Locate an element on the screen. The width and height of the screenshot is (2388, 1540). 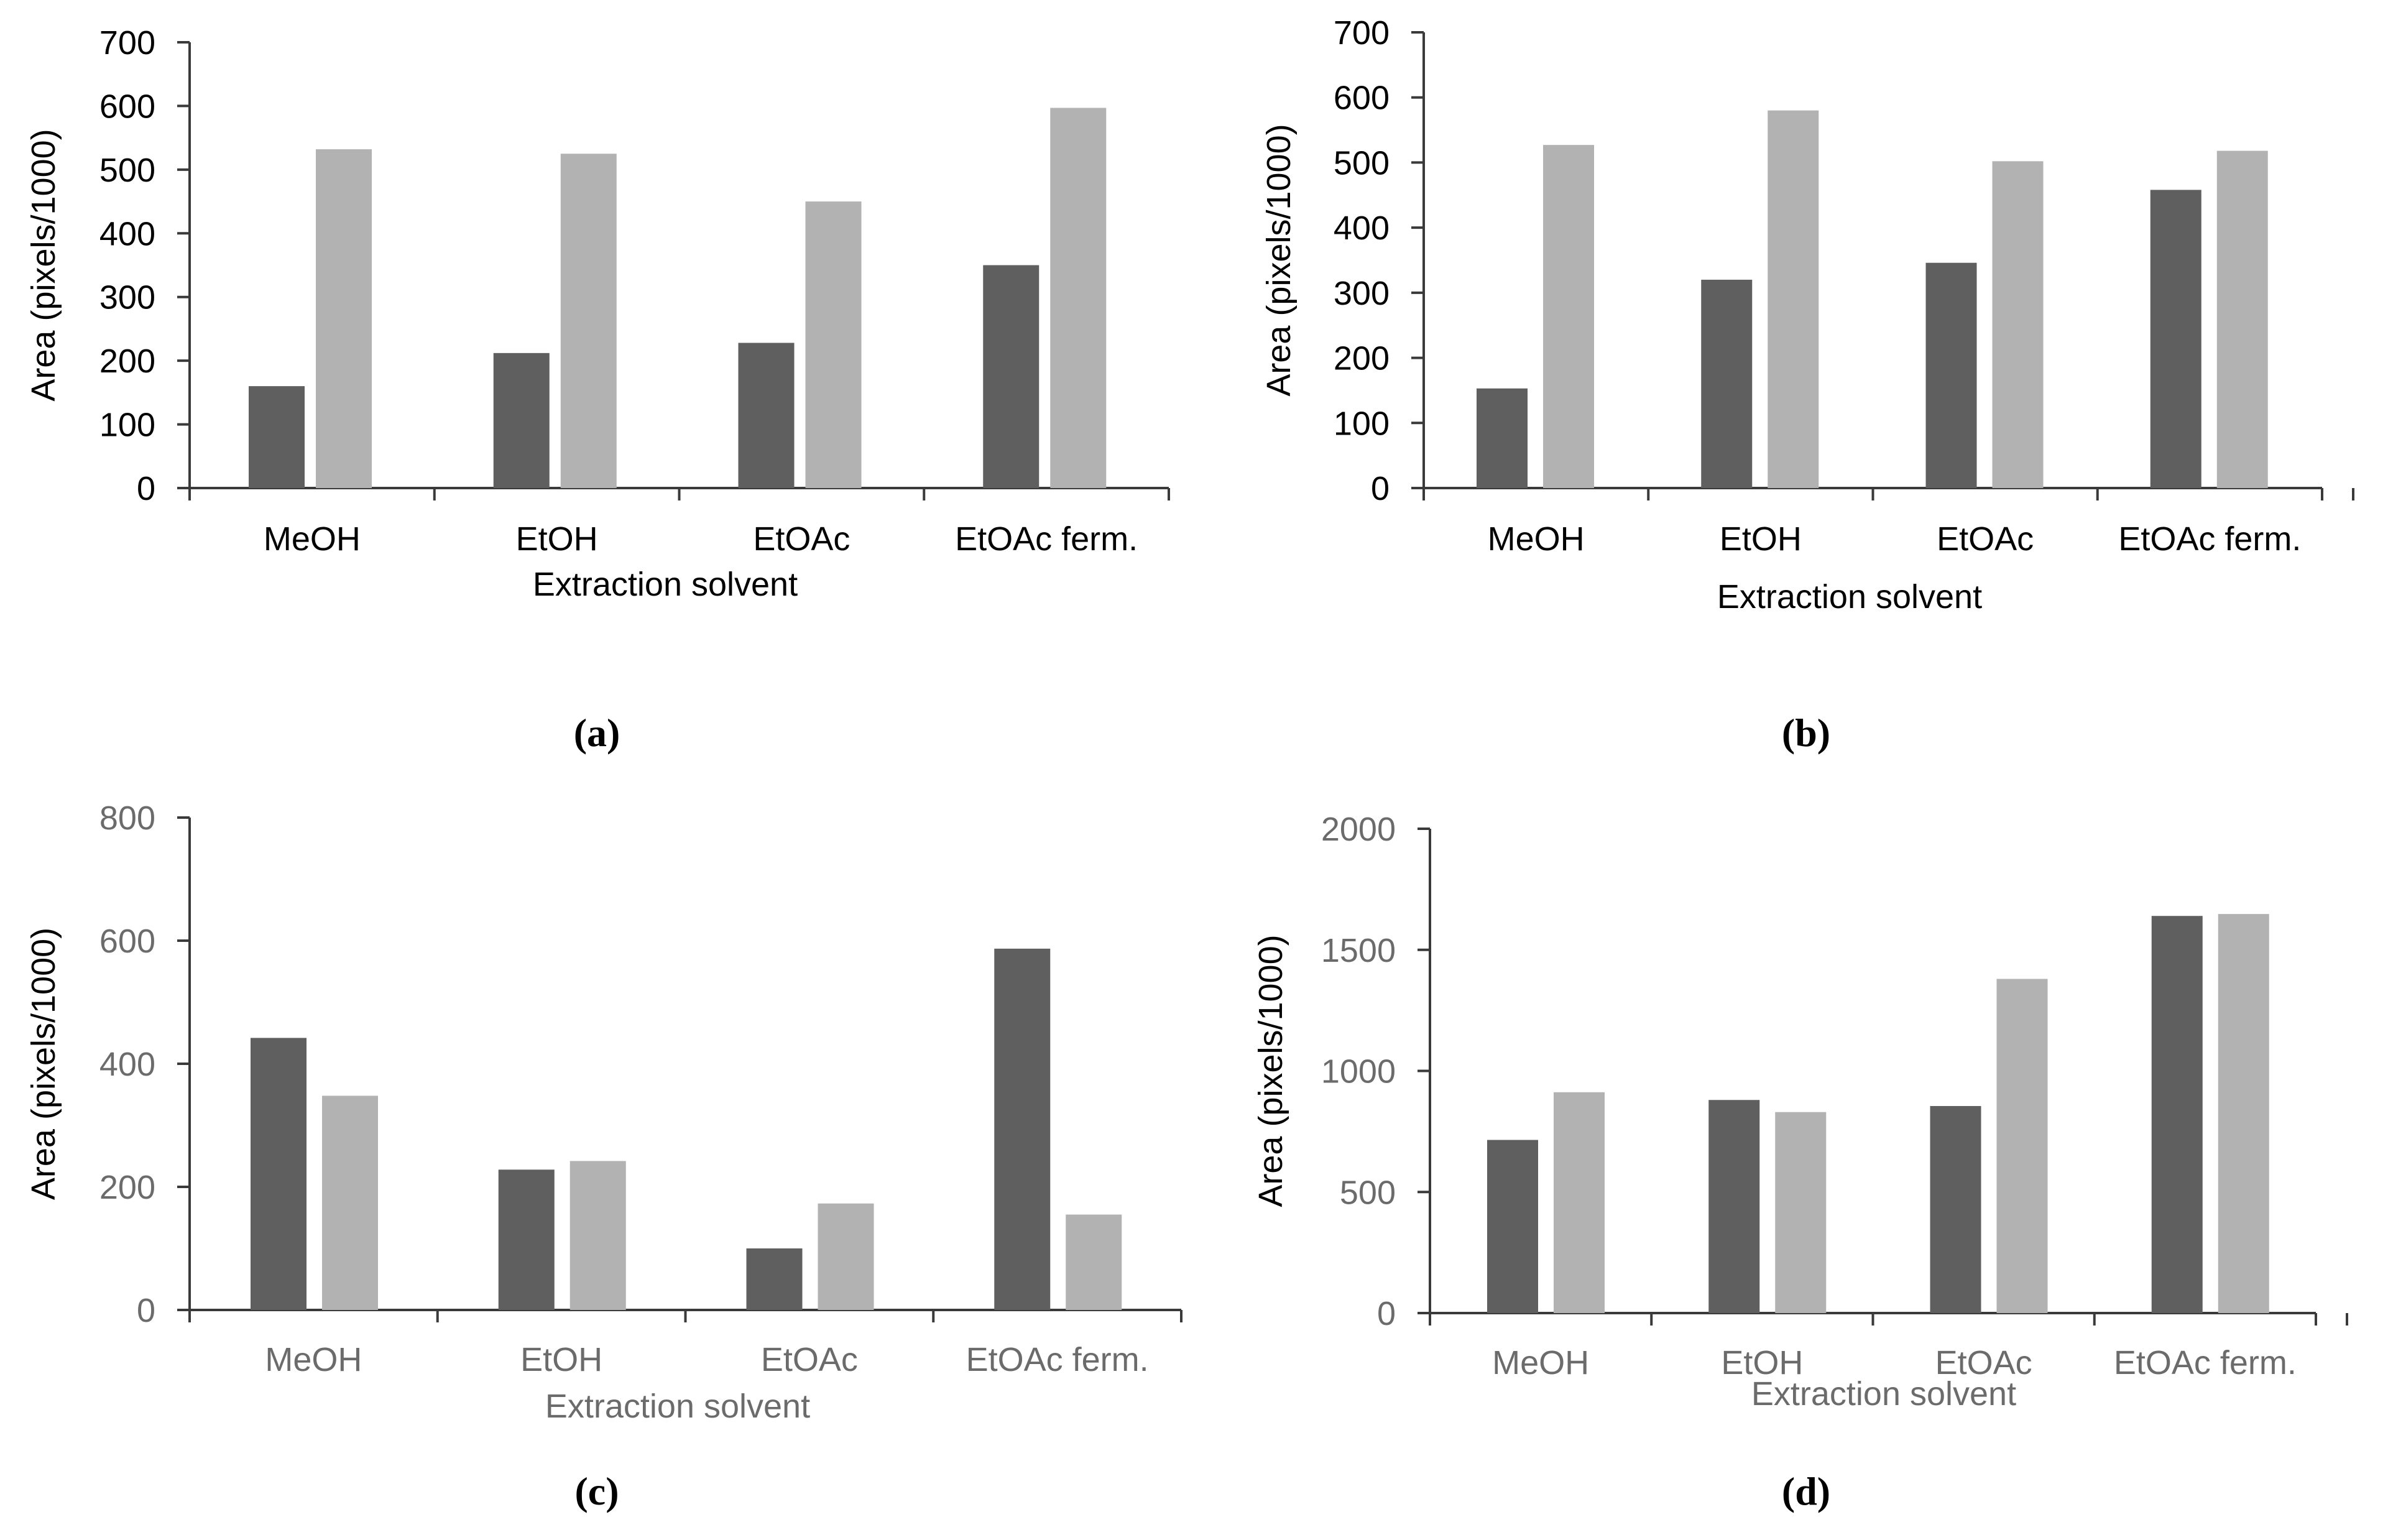
y-tick-label: 2000 is located at coordinates (1358, 829).